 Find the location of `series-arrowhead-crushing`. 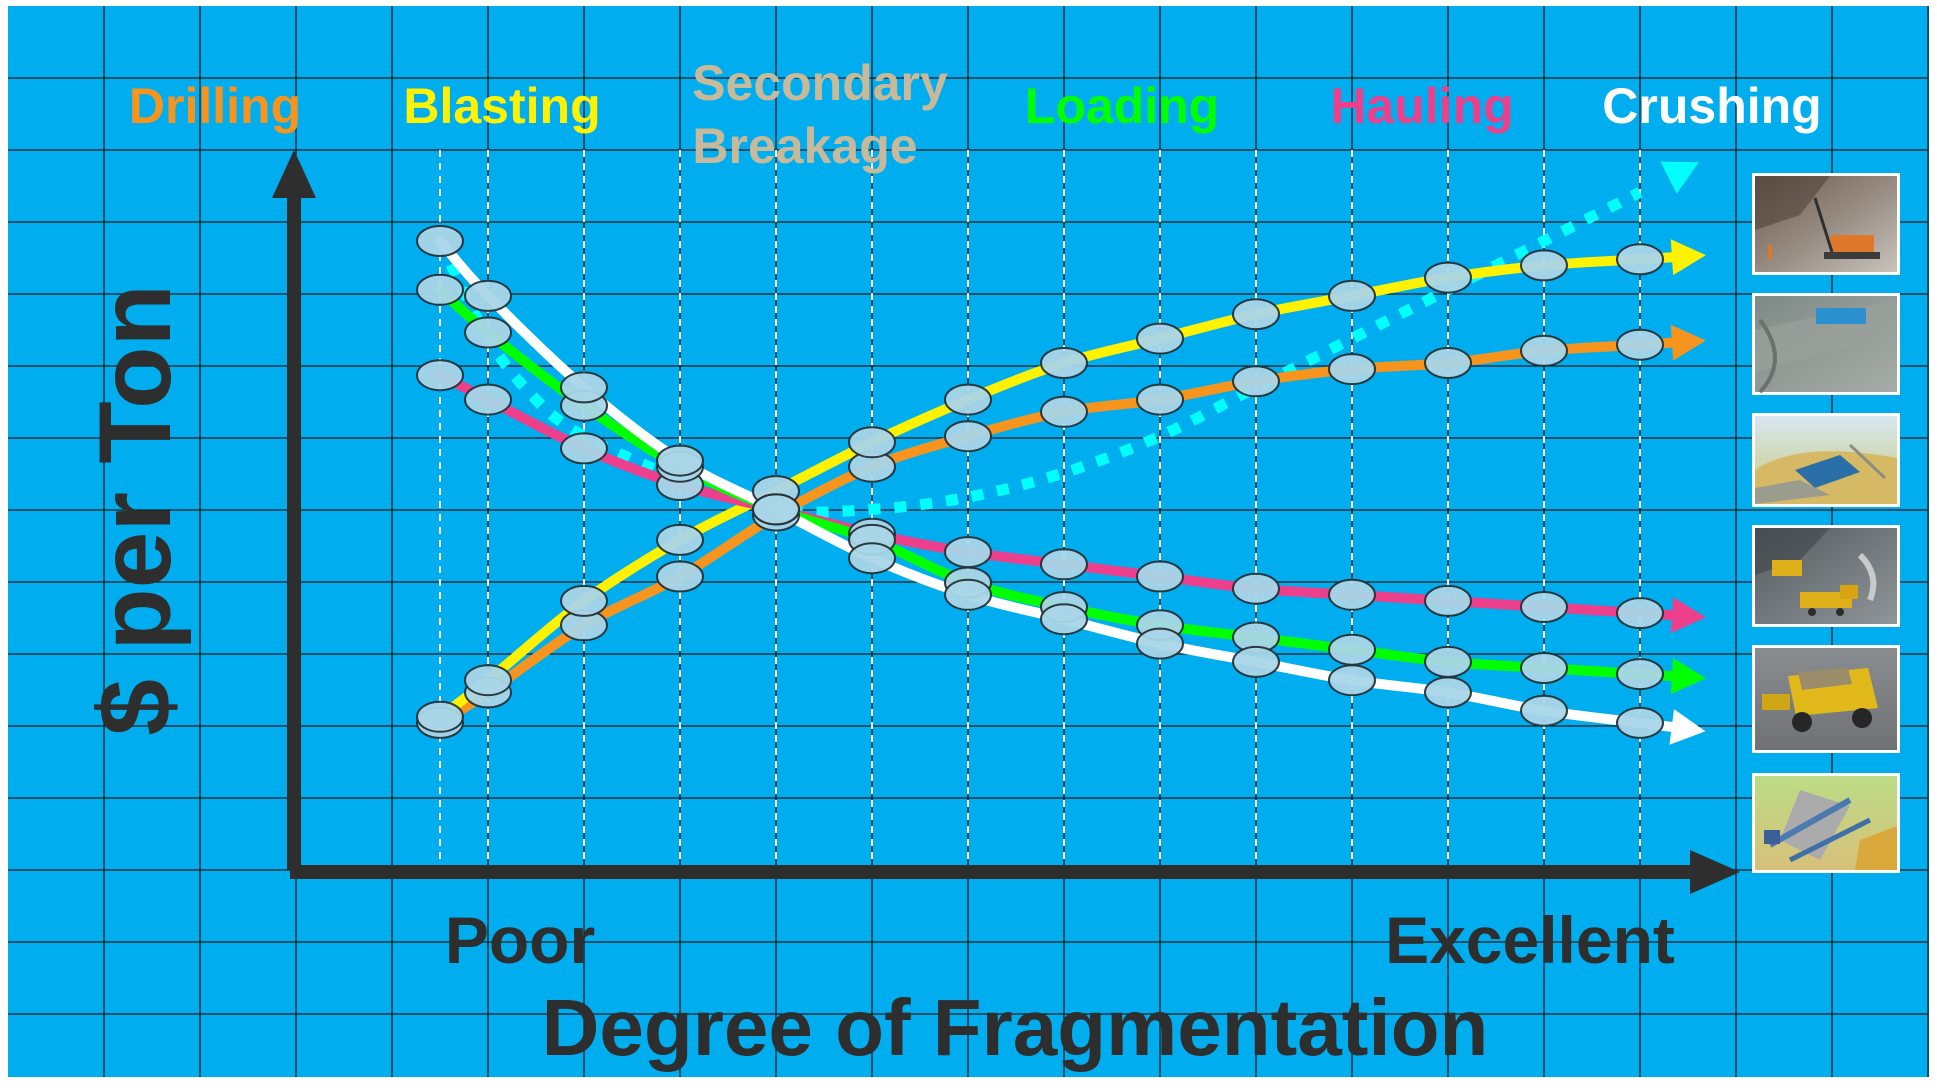

series-arrowhead-crushing is located at coordinates (1687, 727).